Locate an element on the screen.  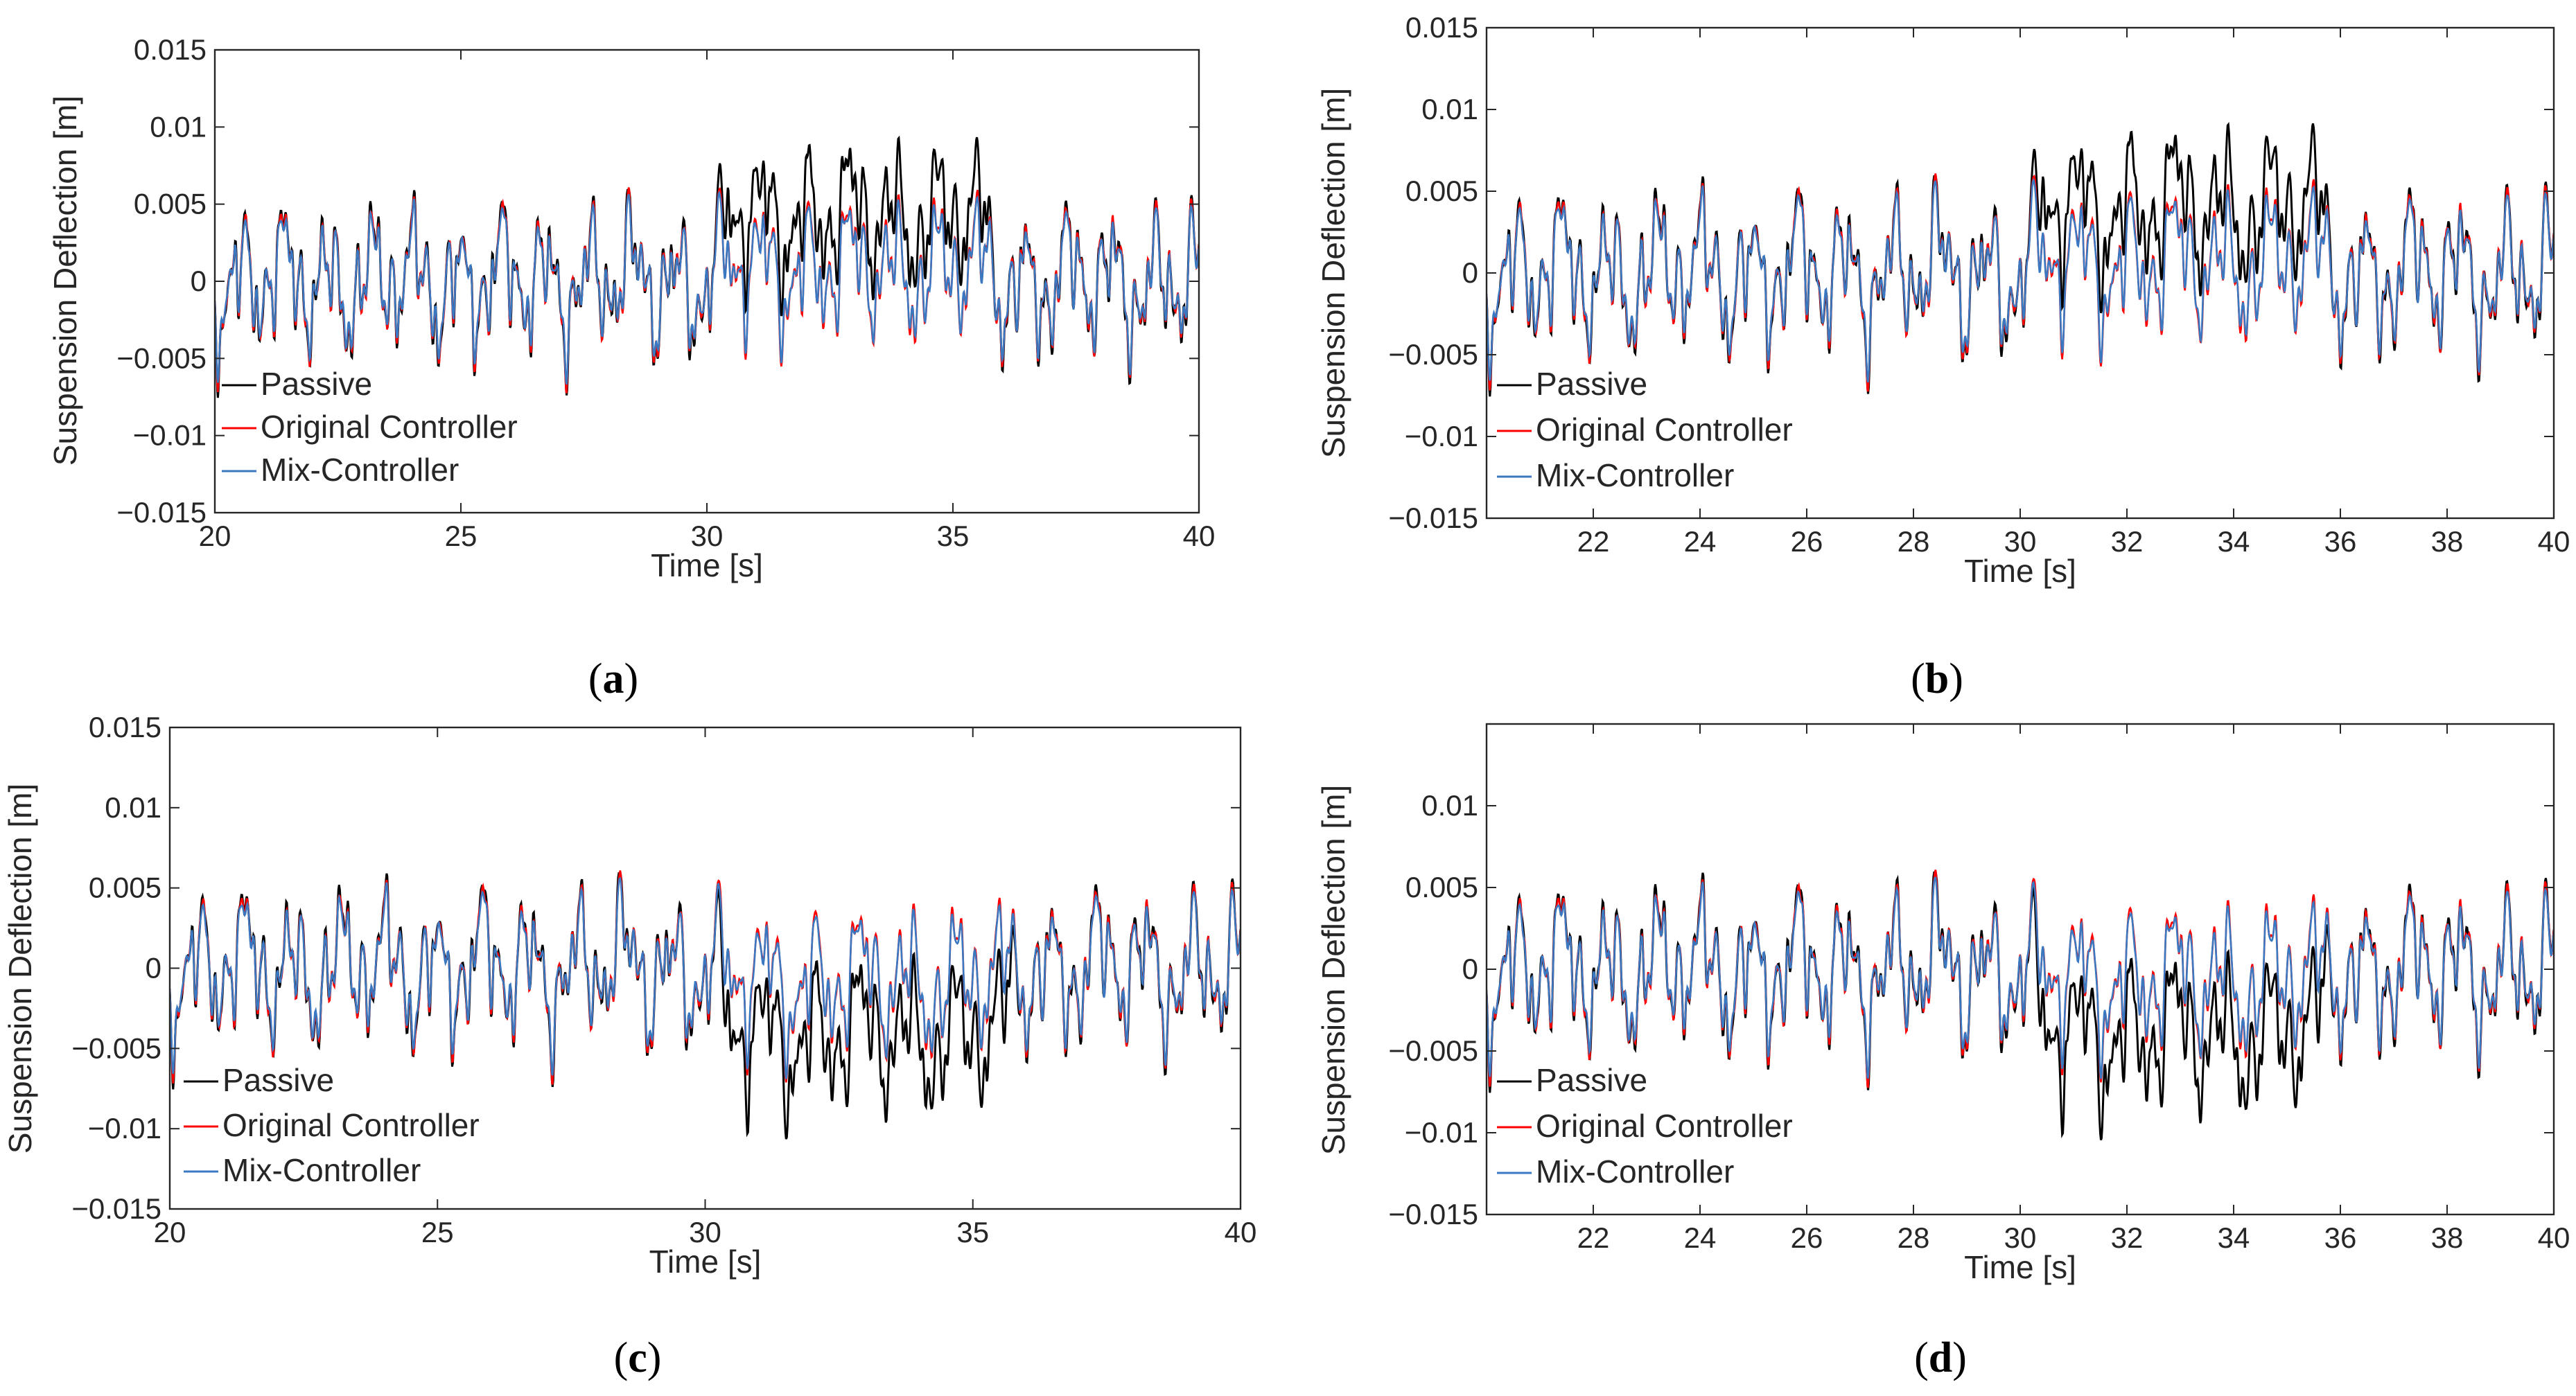
caption-a: (a) is located at coordinates (613, 679).